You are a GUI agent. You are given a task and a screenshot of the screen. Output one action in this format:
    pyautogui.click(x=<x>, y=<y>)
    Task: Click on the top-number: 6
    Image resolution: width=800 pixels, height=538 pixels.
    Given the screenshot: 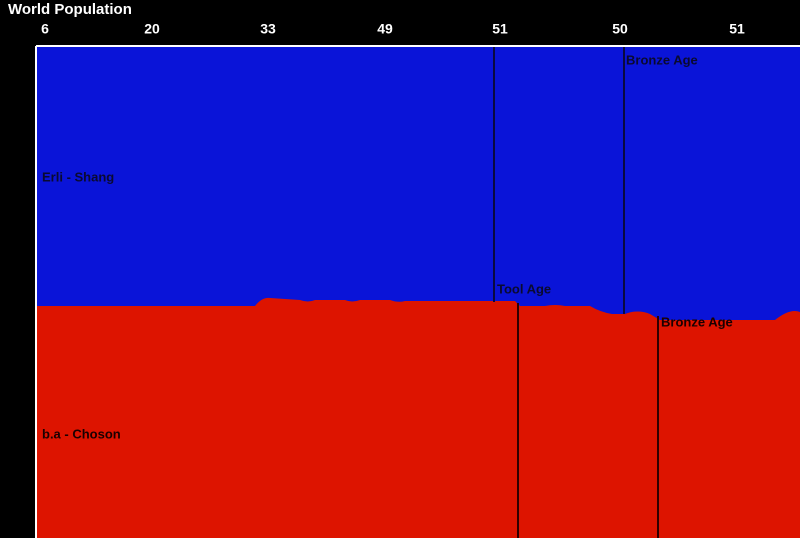 What is the action you would take?
    pyautogui.click(x=45, y=29)
    